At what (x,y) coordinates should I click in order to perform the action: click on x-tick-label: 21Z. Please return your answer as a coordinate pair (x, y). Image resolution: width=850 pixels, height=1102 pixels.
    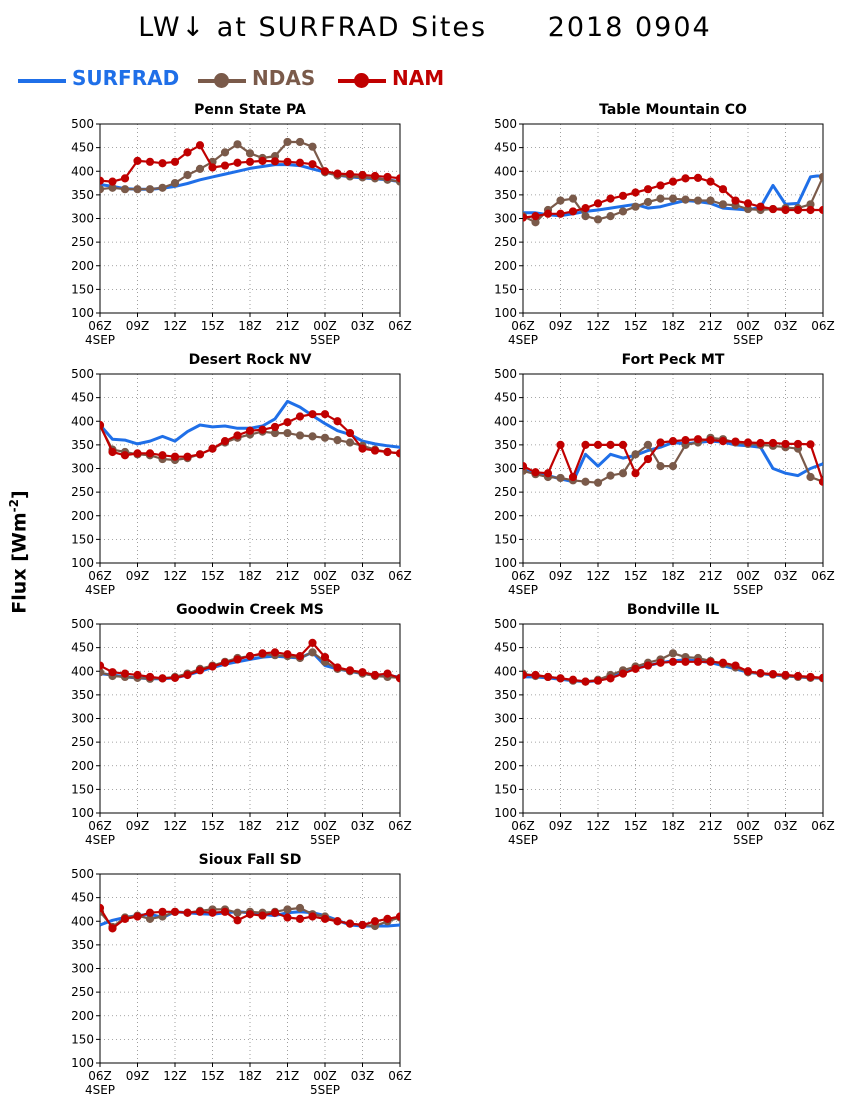
    Looking at the image, I should click on (288, 826).